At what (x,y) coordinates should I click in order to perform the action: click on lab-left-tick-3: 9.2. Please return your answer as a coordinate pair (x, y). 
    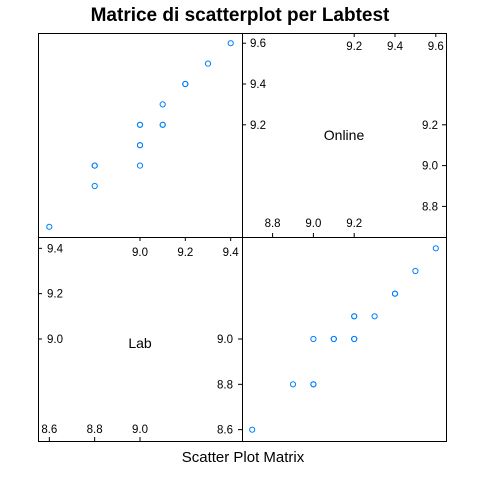
    Looking at the image, I should click on (55, 295).